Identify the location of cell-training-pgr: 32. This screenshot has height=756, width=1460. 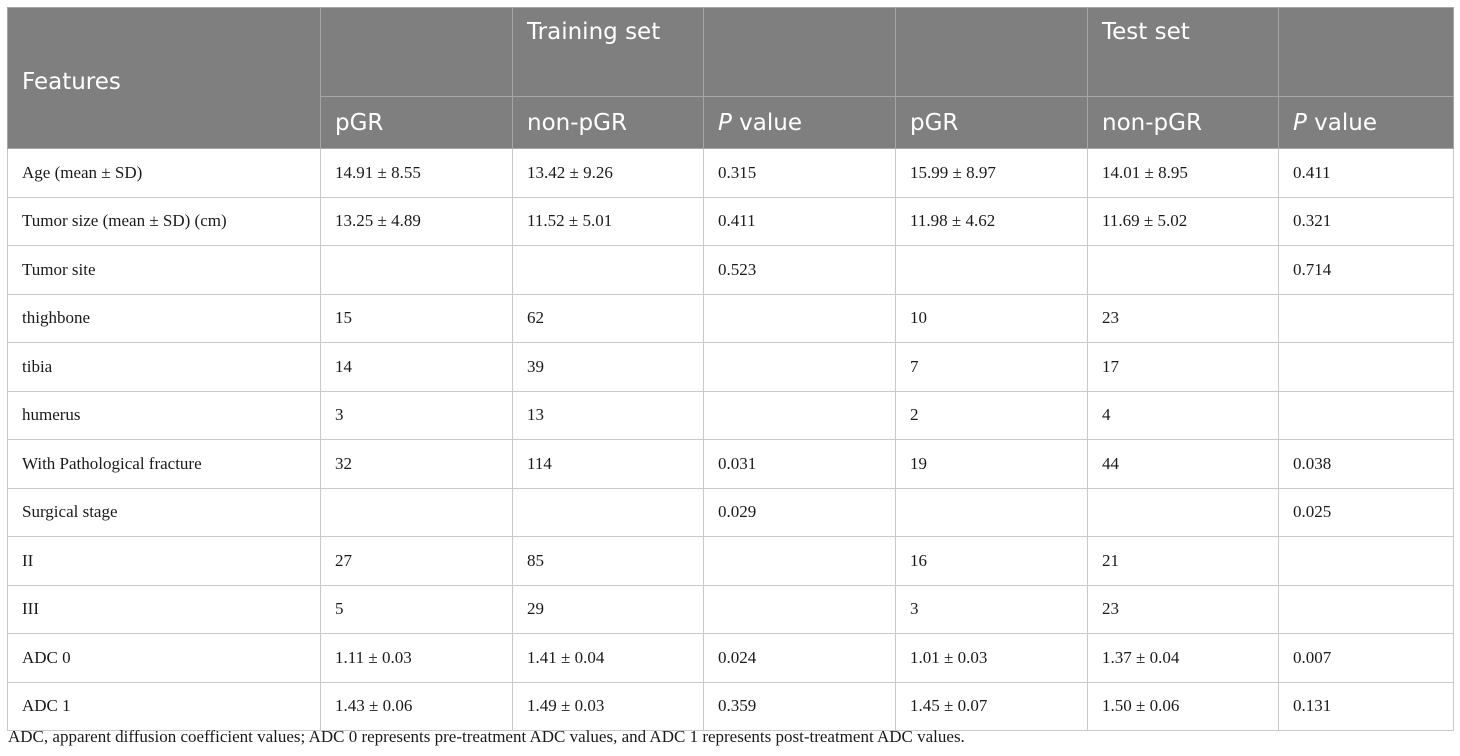
(416, 464).